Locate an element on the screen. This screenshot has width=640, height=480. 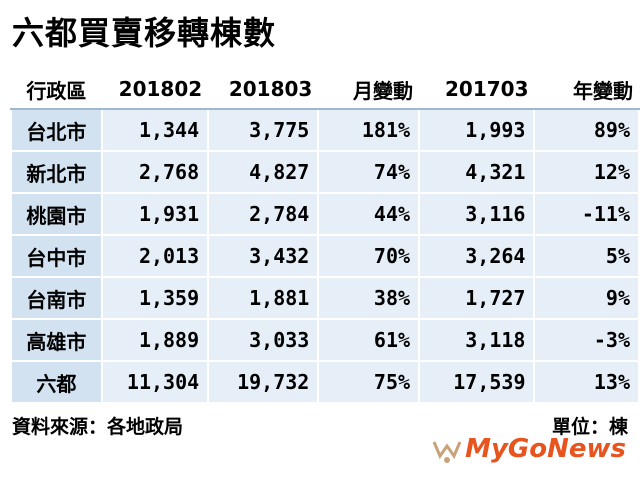
table-cell: 4,827 is located at coordinates (263, 172).